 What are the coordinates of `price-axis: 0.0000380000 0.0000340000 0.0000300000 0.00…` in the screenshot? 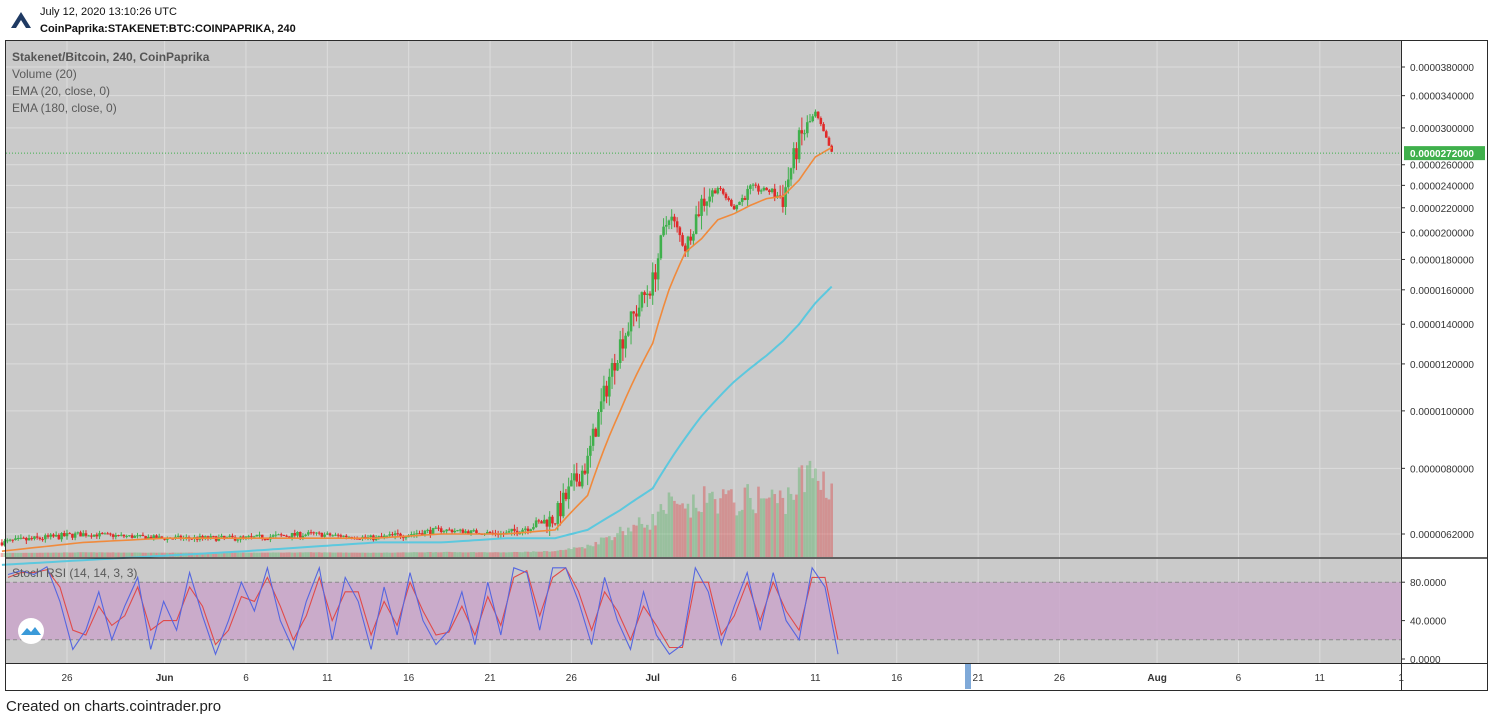 It's located at (1437, 302).